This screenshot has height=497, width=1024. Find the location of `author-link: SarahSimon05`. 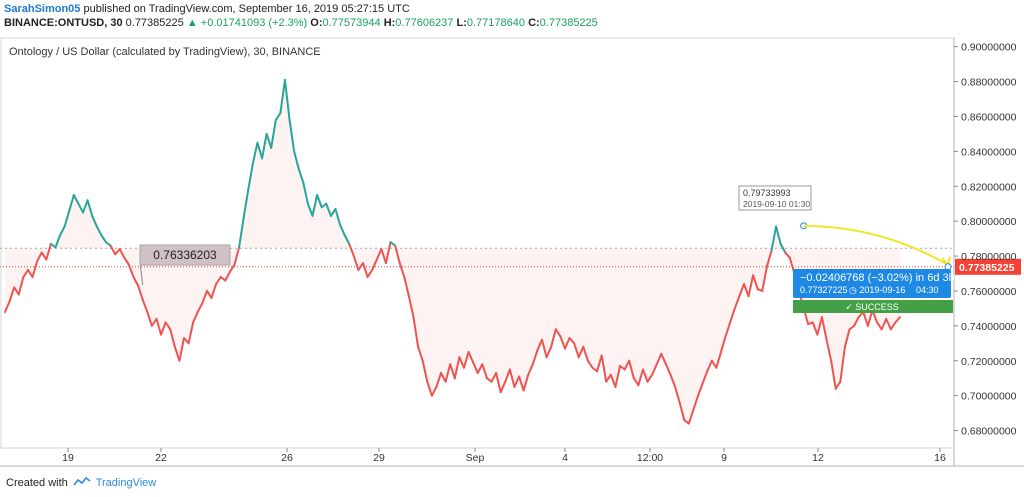

author-link: SarahSimon05 is located at coordinates (42, 9).